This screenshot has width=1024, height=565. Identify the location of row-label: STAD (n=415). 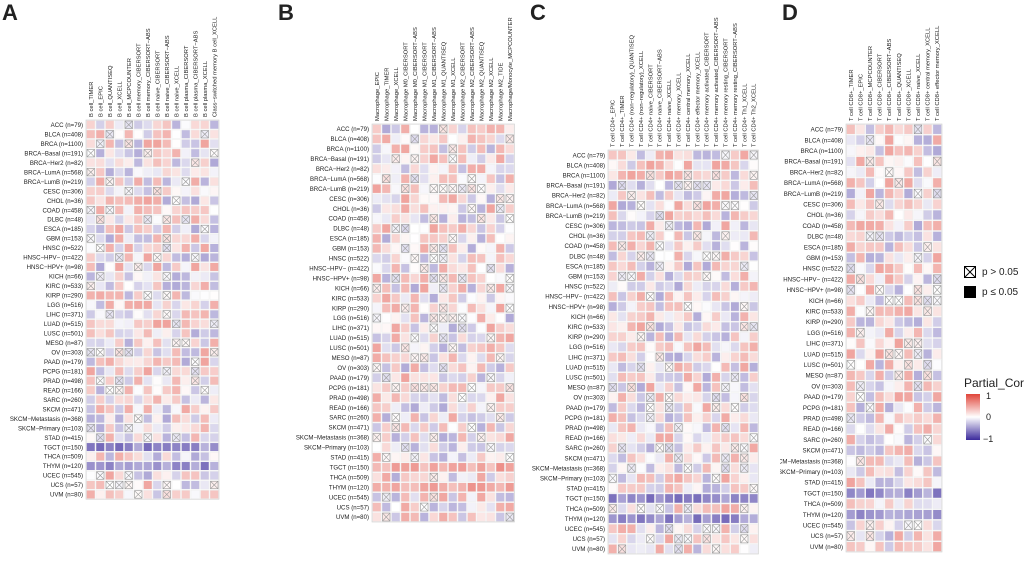
(63, 438).